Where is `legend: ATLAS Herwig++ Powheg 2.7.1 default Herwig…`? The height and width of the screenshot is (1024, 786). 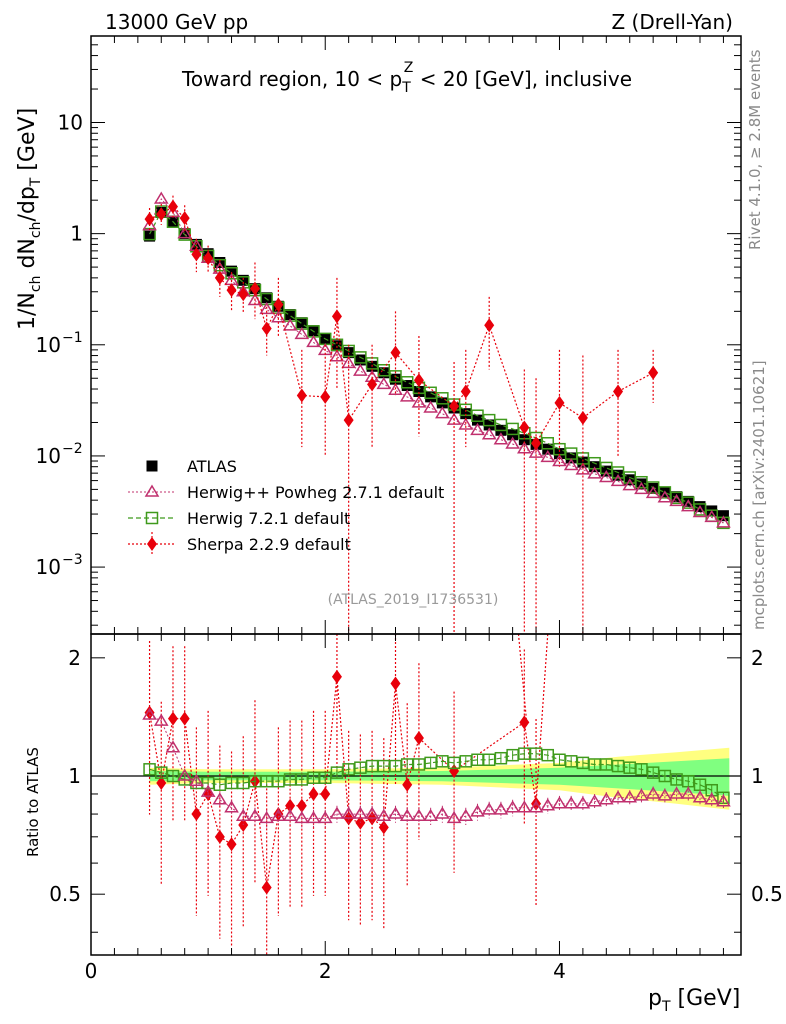
legend: ATLAS Herwig++ Powheg 2.7.1 default Herwig… is located at coordinates (286, 506).